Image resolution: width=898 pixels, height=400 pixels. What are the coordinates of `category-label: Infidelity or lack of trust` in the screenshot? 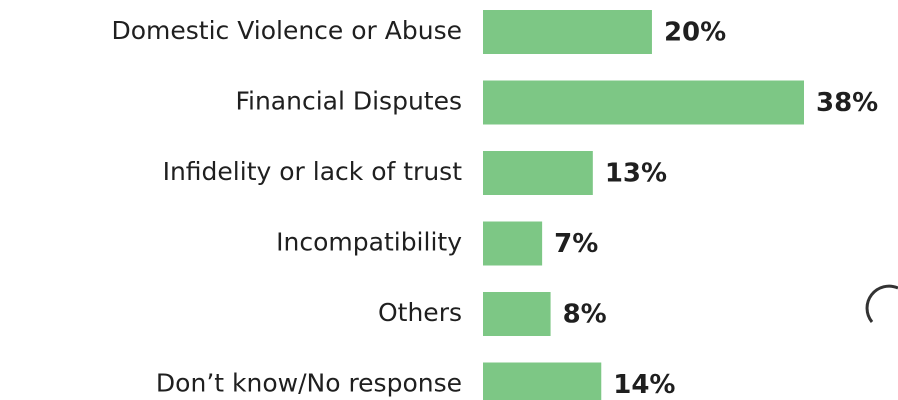 It's located at (313, 171).